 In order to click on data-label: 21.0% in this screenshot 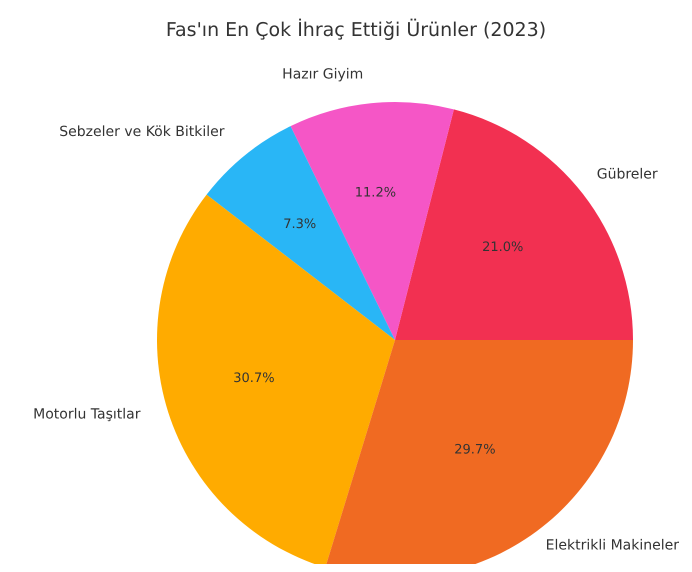, I will do `click(503, 247)`.